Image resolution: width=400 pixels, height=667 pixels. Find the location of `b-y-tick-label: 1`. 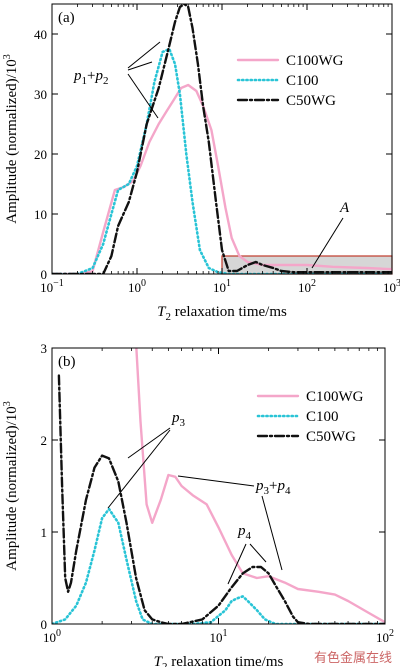

b-y-tick-label: 1 is located at coordinates (44, 532).